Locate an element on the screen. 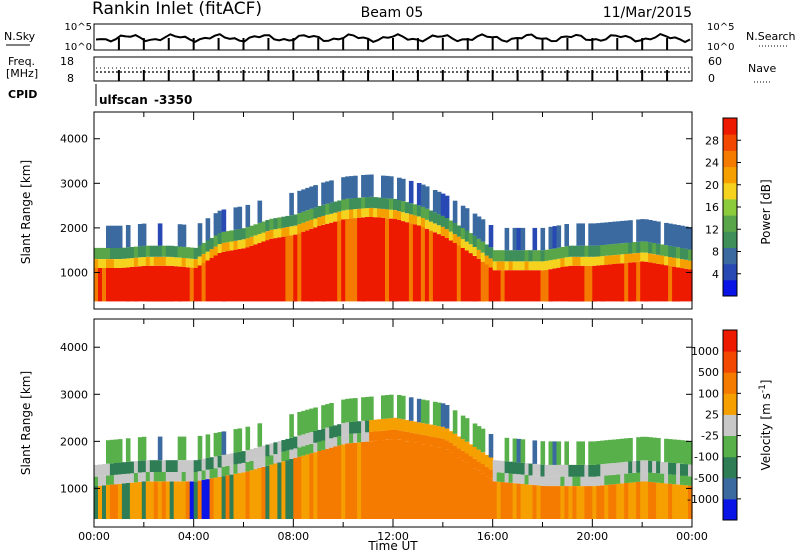 The height and width of the screenshot is (554, 800). time-tick-label: 00:00 is located at coordinates (94, 536).